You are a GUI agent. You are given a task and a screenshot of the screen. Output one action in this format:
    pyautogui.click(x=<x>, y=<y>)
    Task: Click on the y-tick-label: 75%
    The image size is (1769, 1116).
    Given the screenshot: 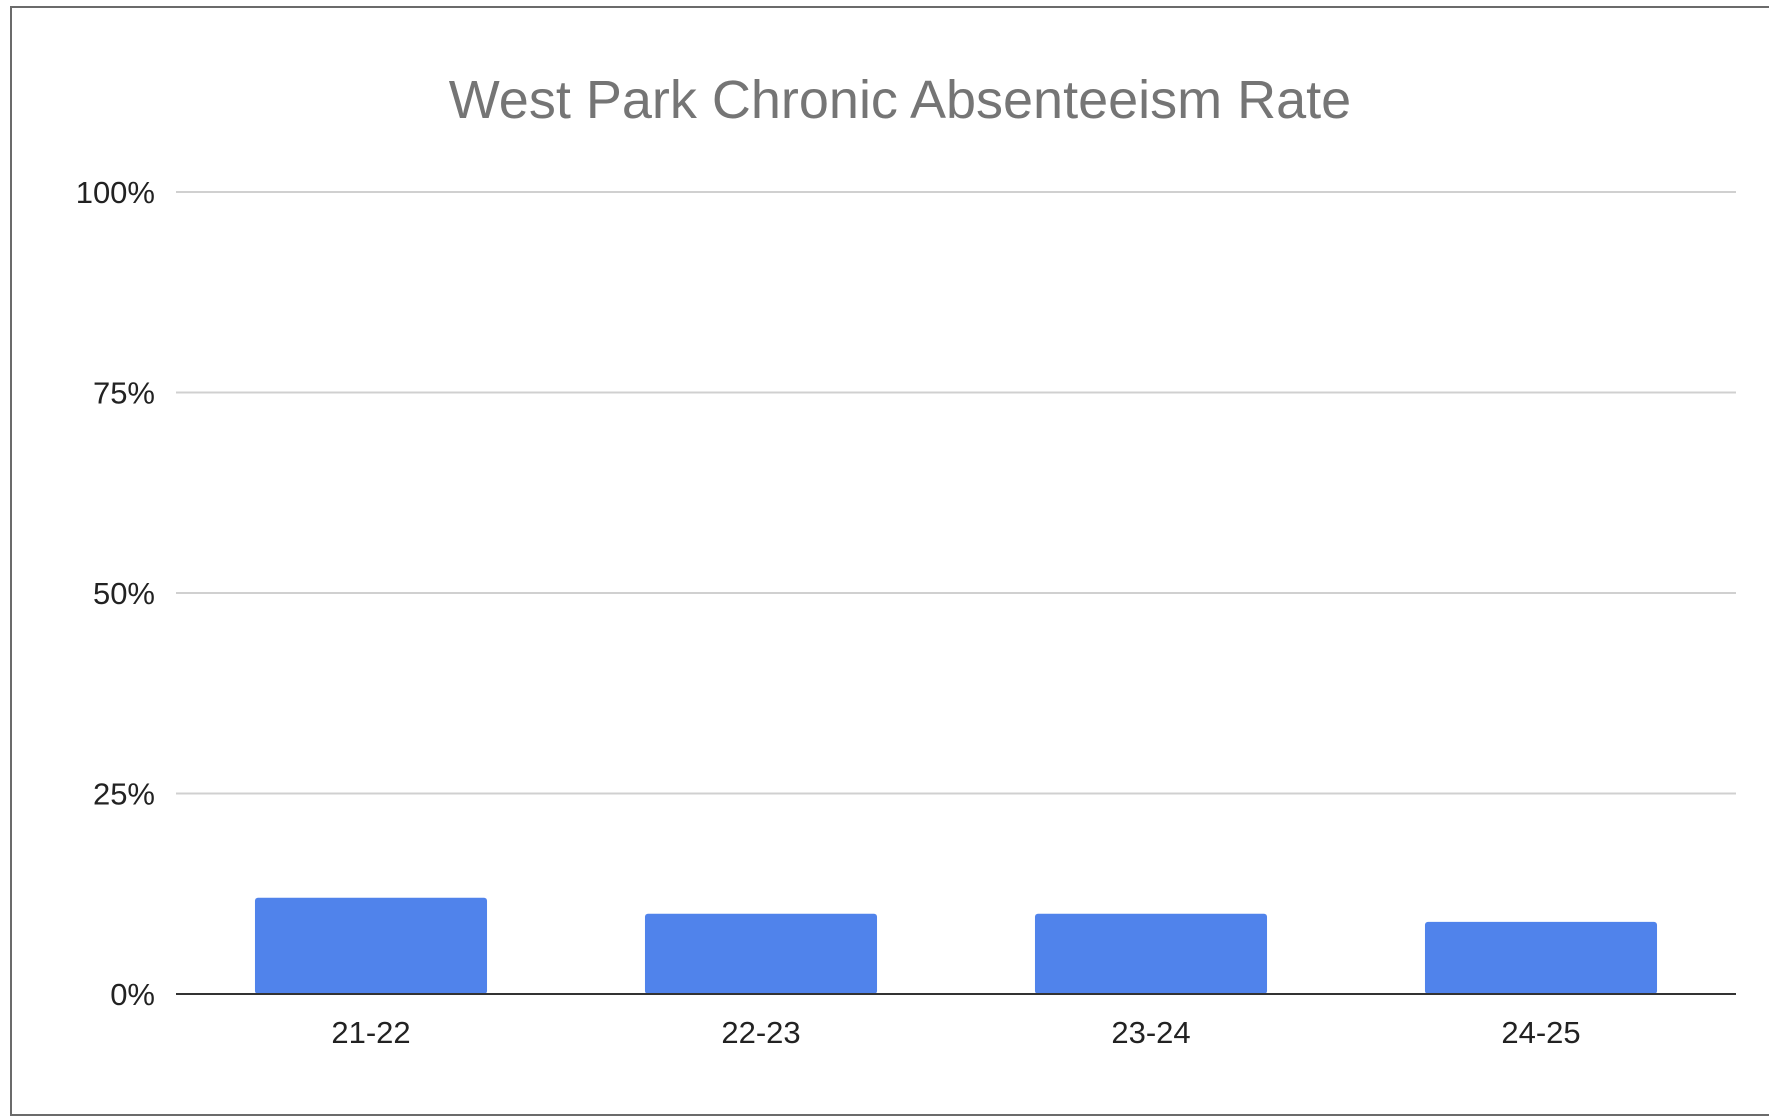 What is the action you would take?
    pyautogui.click(x=124, y=393)
    